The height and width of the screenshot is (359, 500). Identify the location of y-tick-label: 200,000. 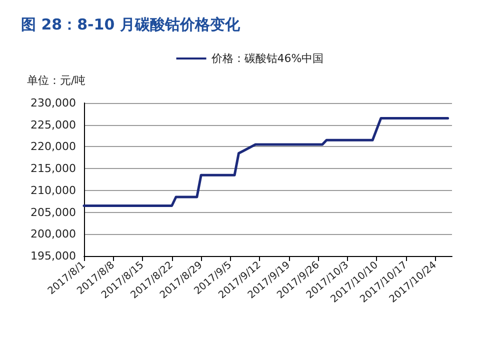
(53, 234).